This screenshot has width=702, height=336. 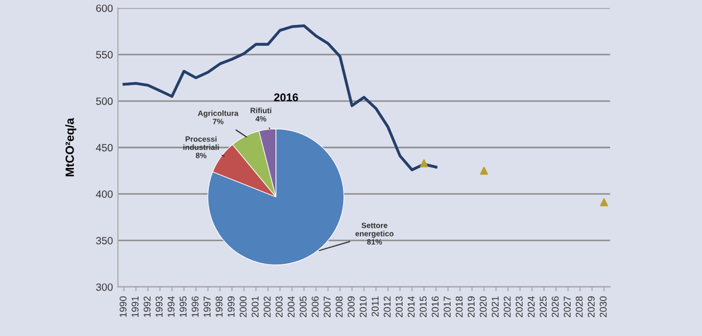 What do you see at coordinates (104, 101) in the screenshot?
I see `y-tick-label: 500` at bounding box center [104, 101].